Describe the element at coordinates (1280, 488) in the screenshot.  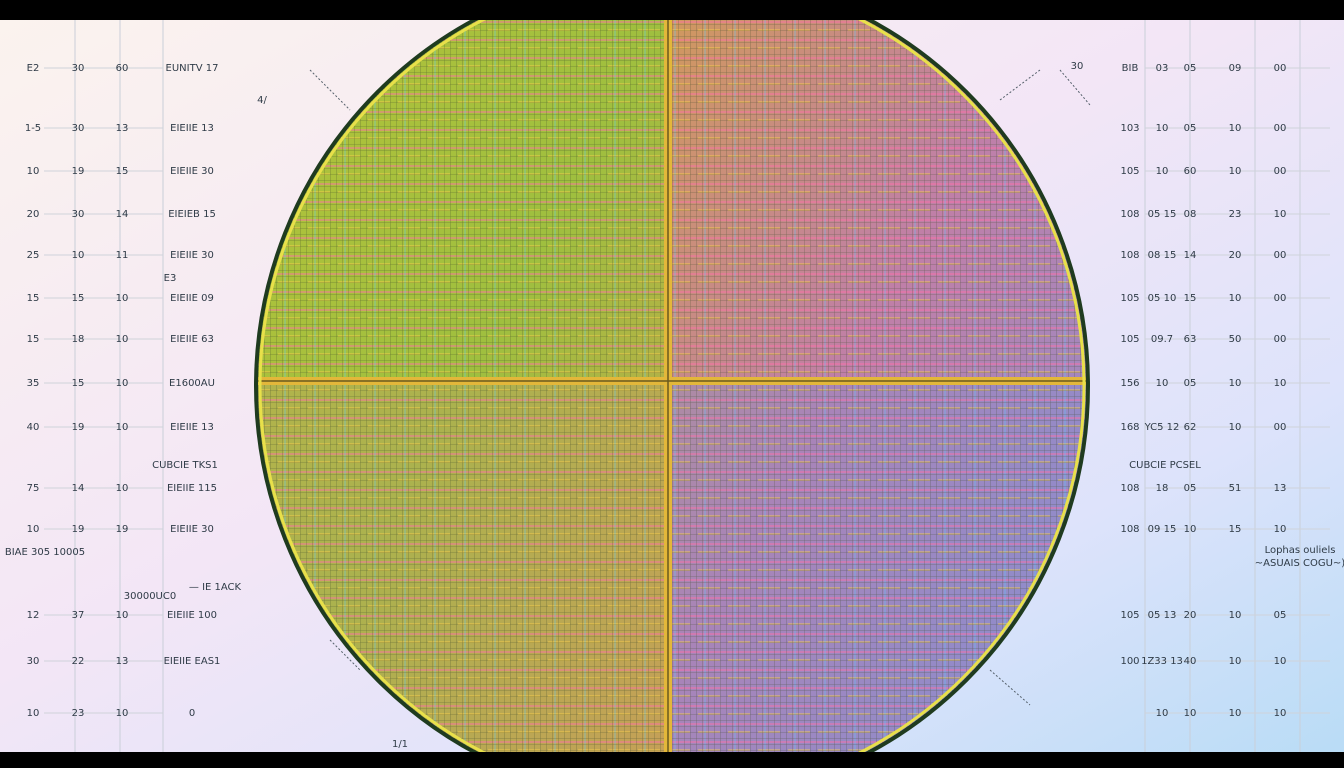
I see `right-cell: 13` at that location.